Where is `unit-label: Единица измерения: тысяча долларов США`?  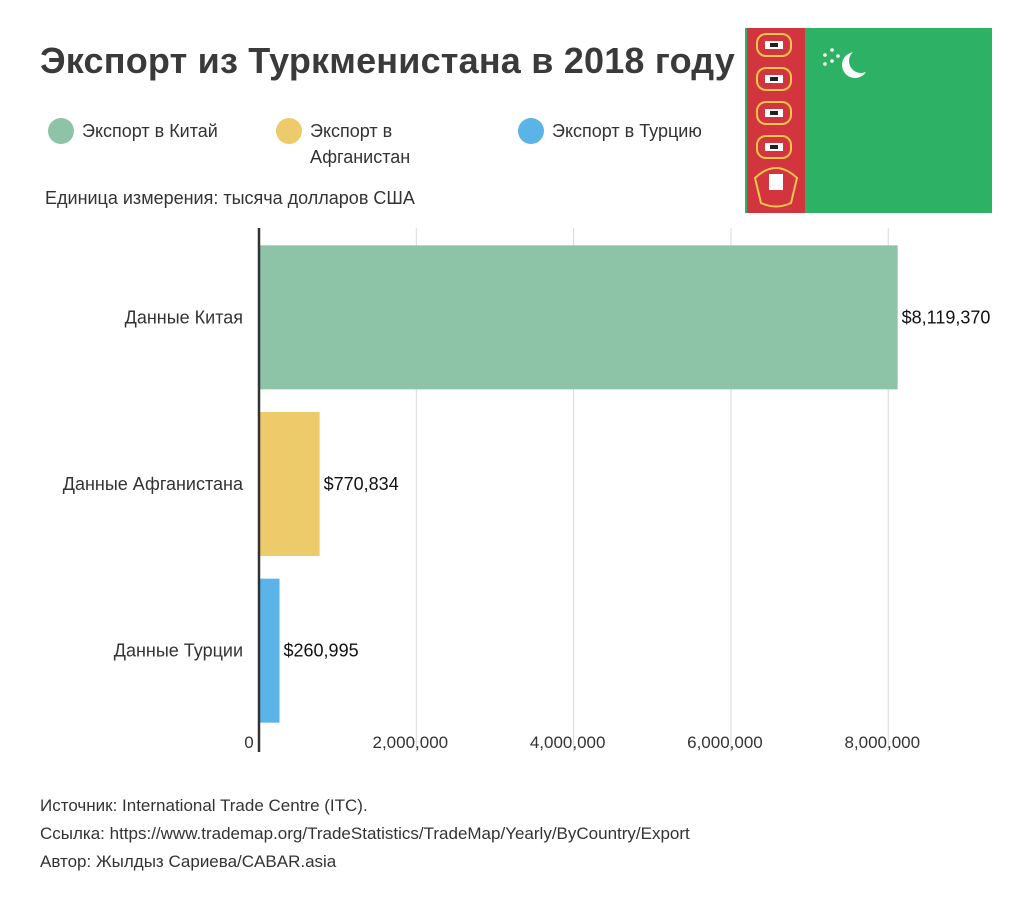
unit-label: Единица измерения: тысяча долларов США is located at coordinates (230, 198).